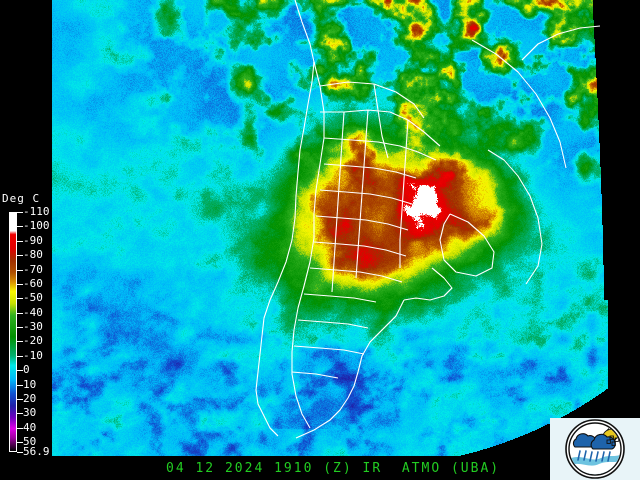 This screenshot has height=480, width=640. Describe the element at coordinates (33, 355) in the screenshot. I see `colorbar-tick-label: -10` at that location.